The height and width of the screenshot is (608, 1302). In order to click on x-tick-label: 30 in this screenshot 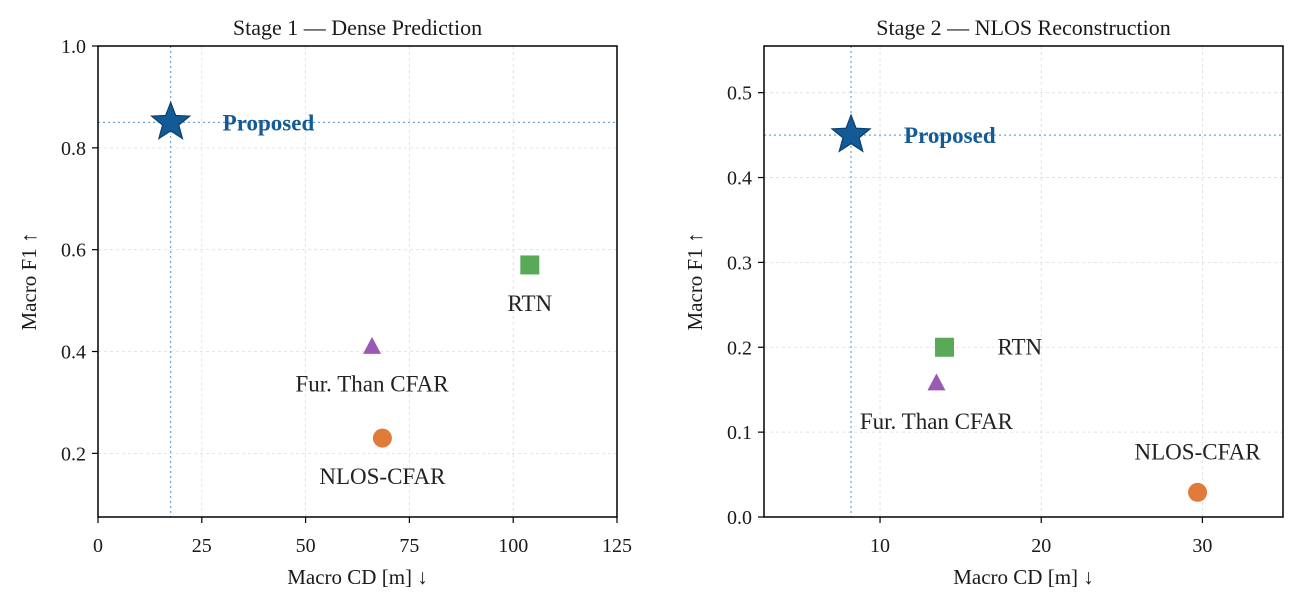, I will do `click(1202, 546)`.